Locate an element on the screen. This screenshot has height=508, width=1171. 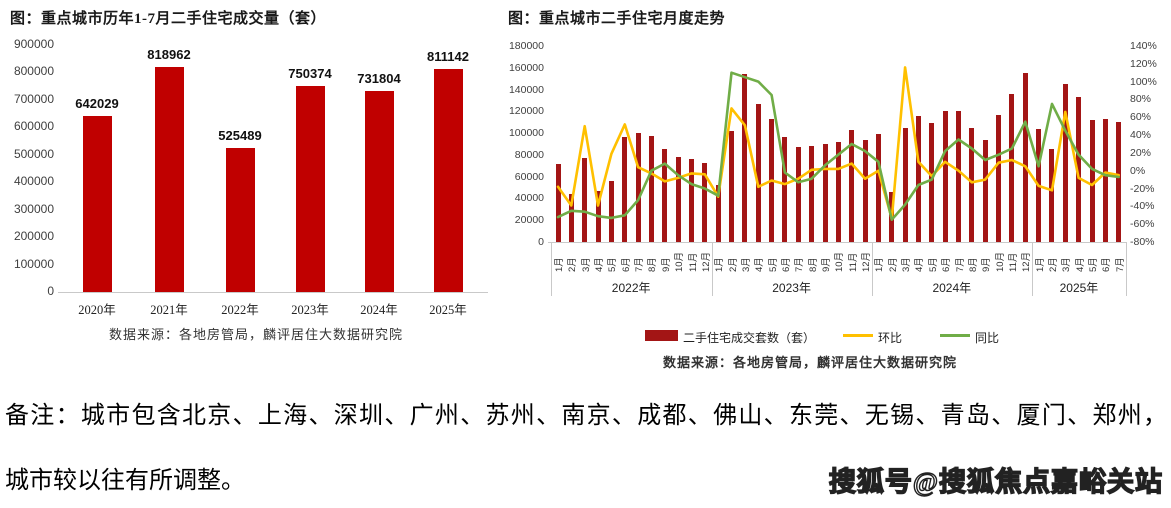
mom-legend-swatch is located at coordinates (858, 335).